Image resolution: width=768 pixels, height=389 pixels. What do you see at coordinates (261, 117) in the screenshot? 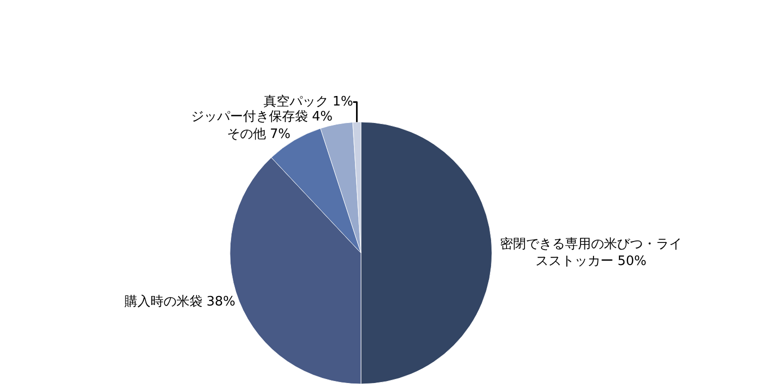
I see `slice-label: ジッパー付き保存袋 4%` at bounding box center [261, 117].